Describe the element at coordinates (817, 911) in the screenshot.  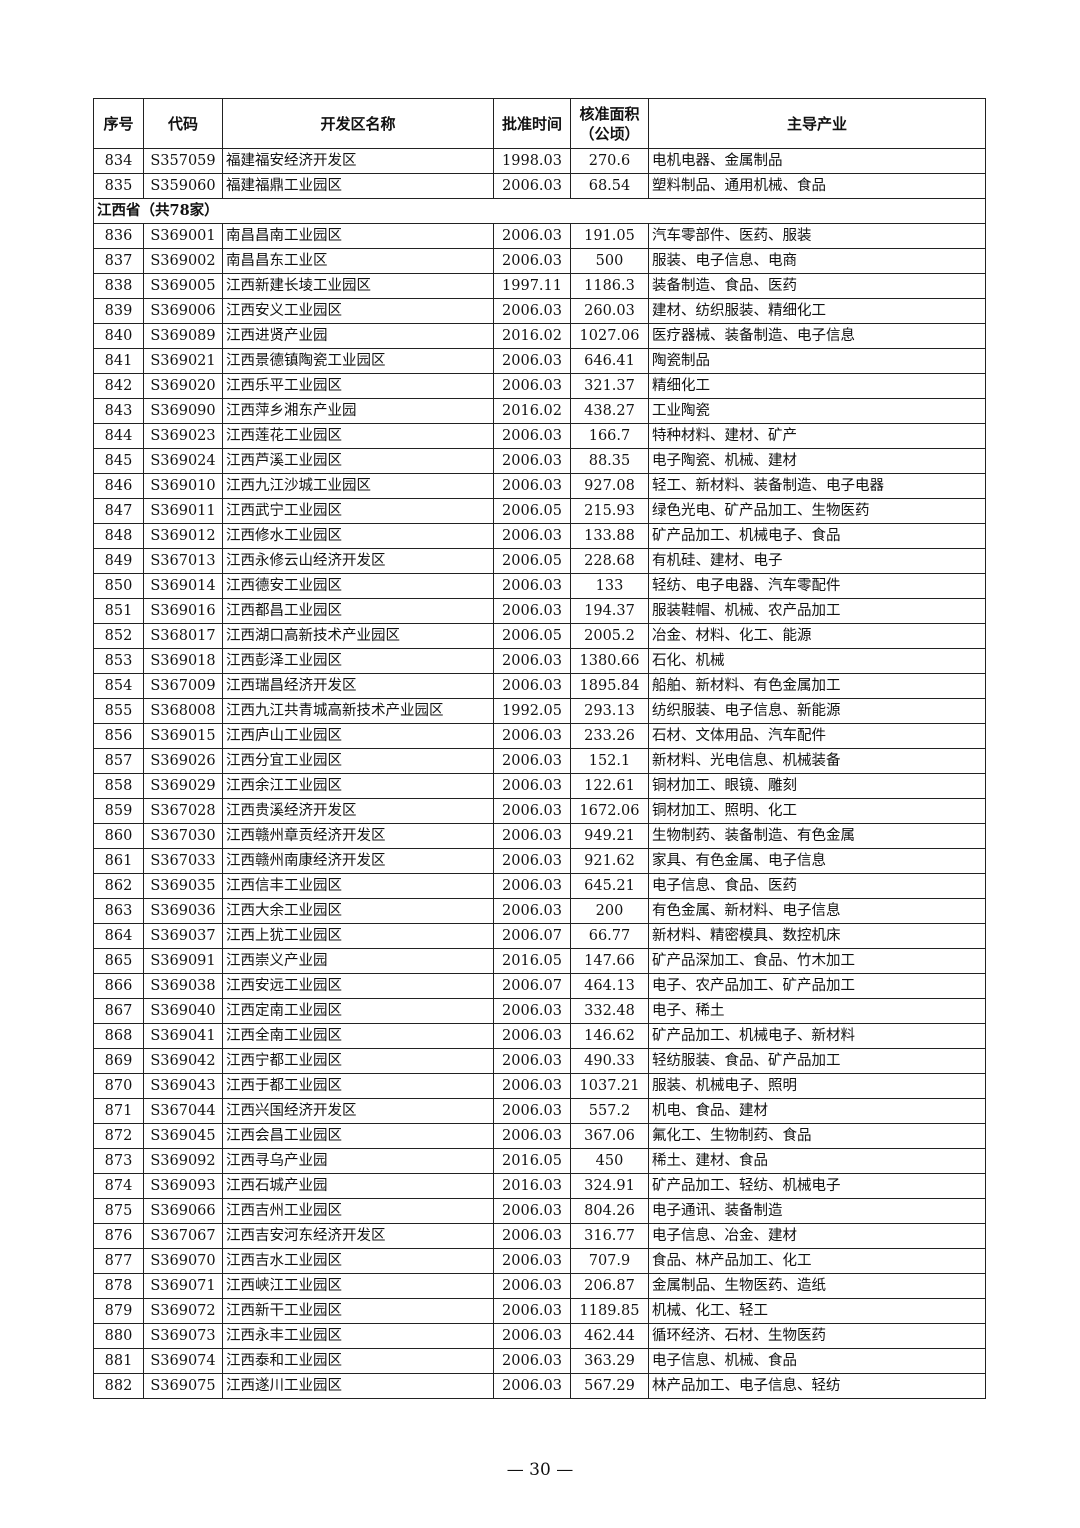
I see `cell-main-industry: 有色金属、新材料、电子信息` at that location.